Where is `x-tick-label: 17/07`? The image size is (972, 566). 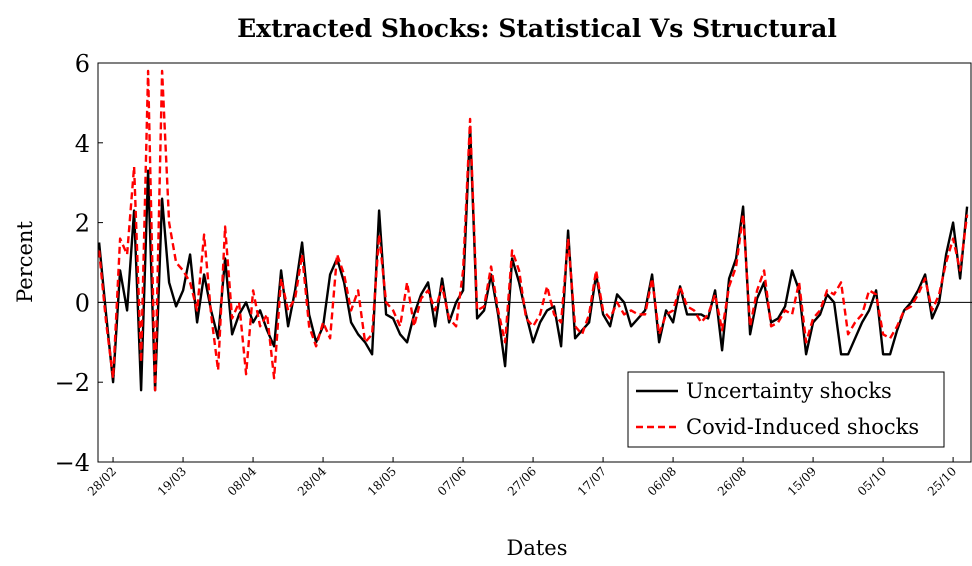
x-tick-label: 17/07 is located at coordinates (592, 481).